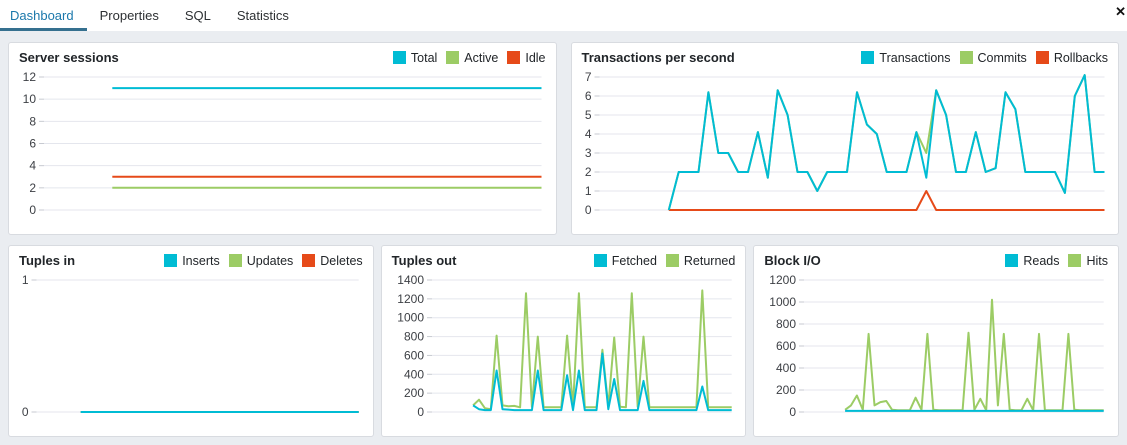 The height and width of the screenshot is (445, 1127). I want to click on tuples-in-chart: 01, so click(190, 346).